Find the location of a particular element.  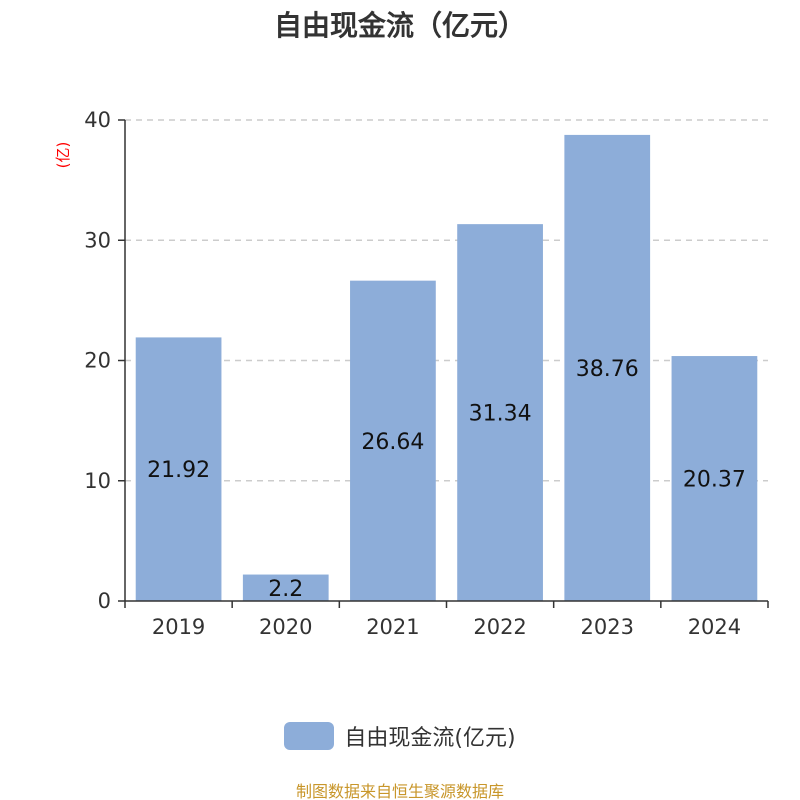

y-axis-label: (亿) is located at coordinates (63, 155).